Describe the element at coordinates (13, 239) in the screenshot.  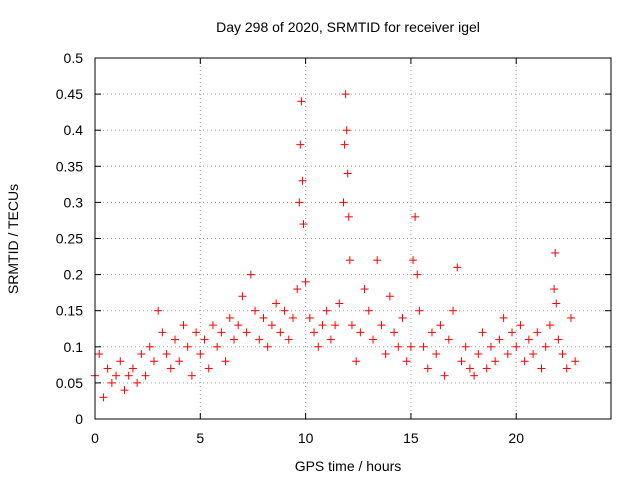
I see `y-axis-title: SRMTID / TECUs` at that location.